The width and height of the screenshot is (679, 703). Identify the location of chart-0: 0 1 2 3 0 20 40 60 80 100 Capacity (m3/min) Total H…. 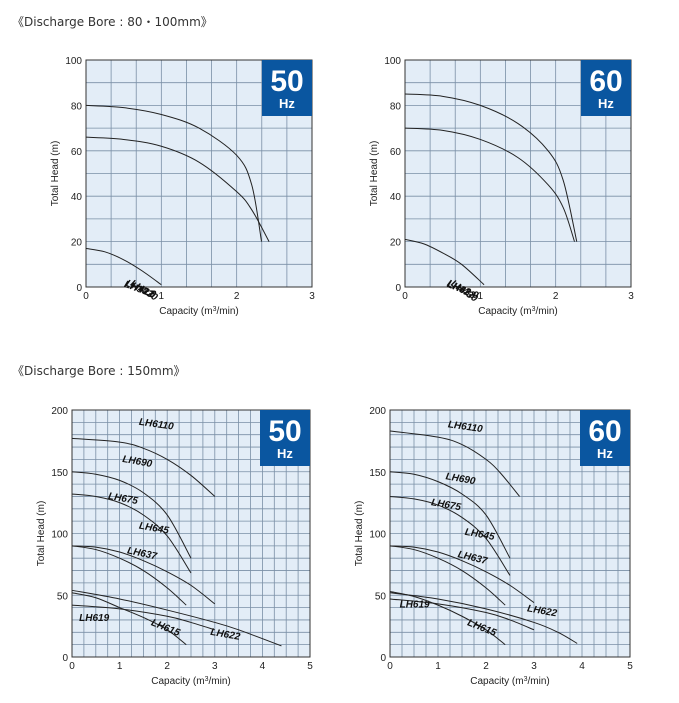
(182, 186).